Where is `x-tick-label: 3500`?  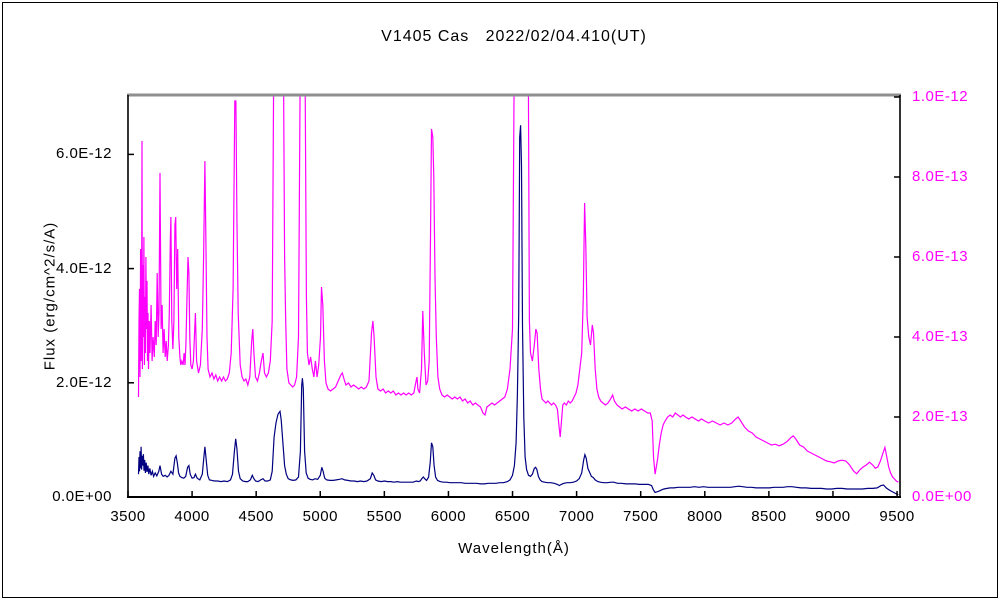
x-tick-label: 3500 is located at coordinates (128, 516).